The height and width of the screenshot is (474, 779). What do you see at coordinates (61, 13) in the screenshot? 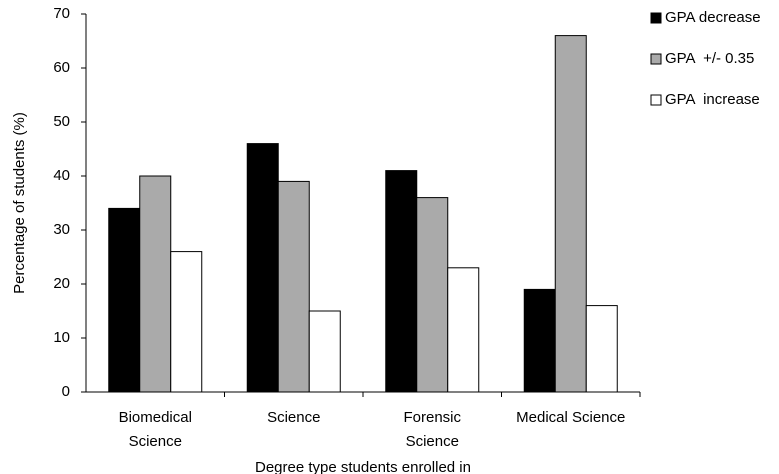
I see `y-tick-label: 70` at bounding box center [61, 13].